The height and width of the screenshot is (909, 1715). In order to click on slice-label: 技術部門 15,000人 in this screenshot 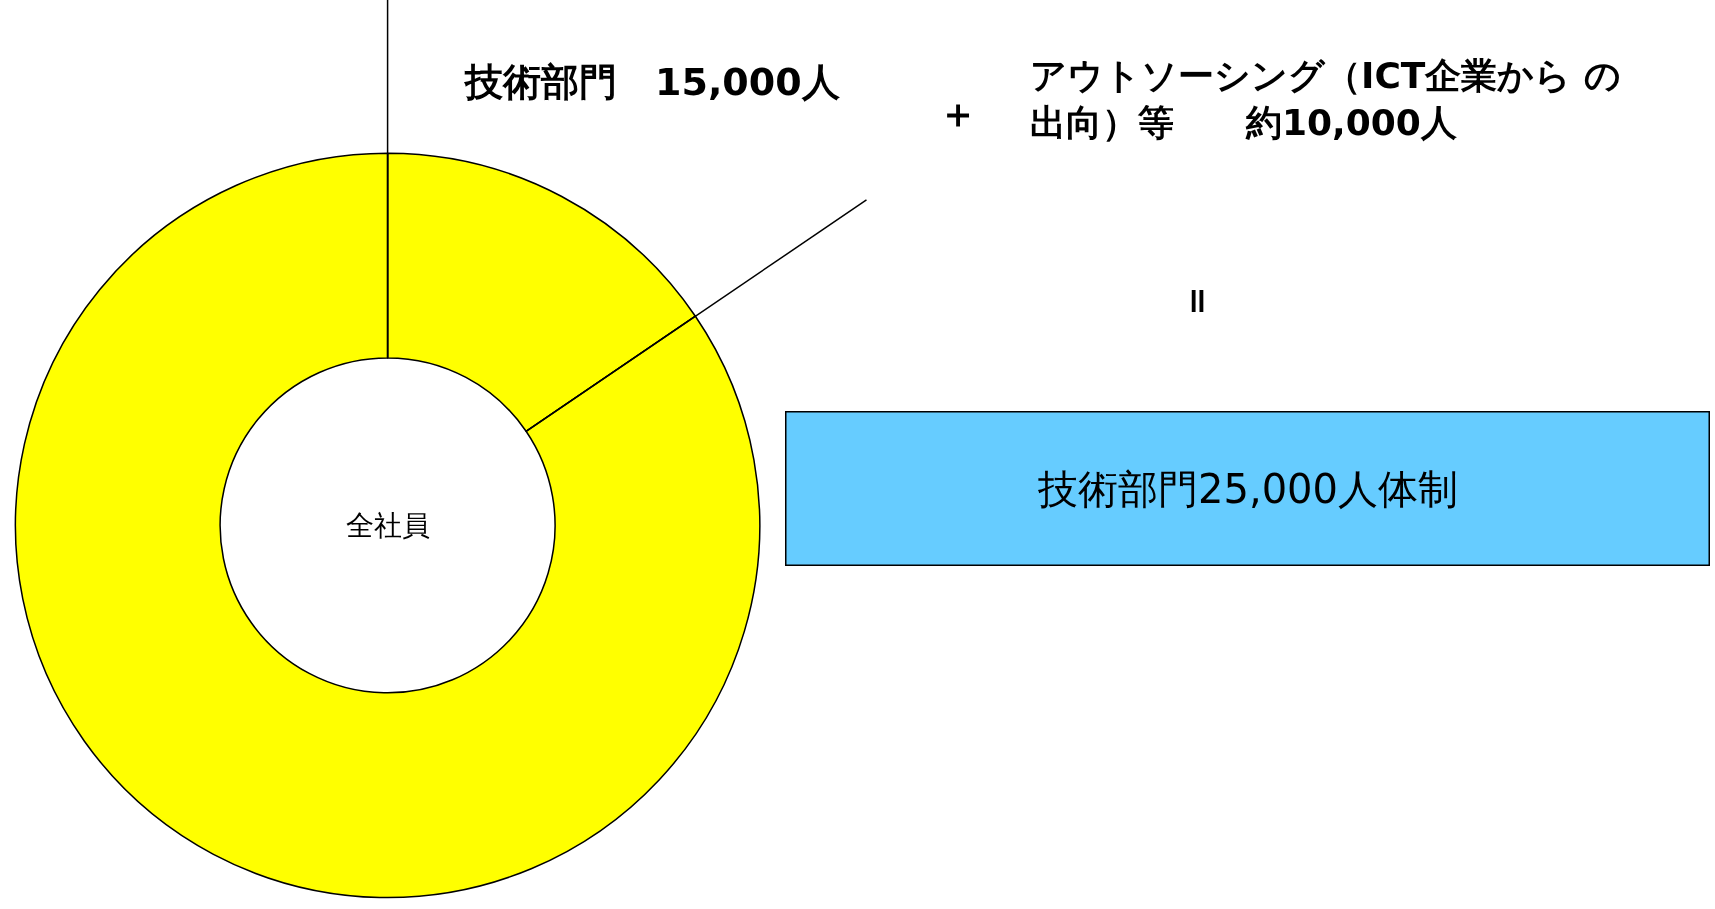, I will do `click(651, 82)`.